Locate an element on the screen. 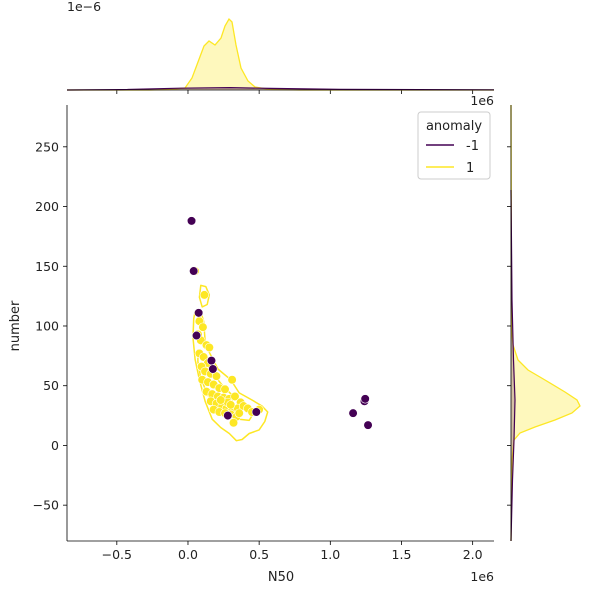  top-marginal-panel is located at coordinates (280, 55).